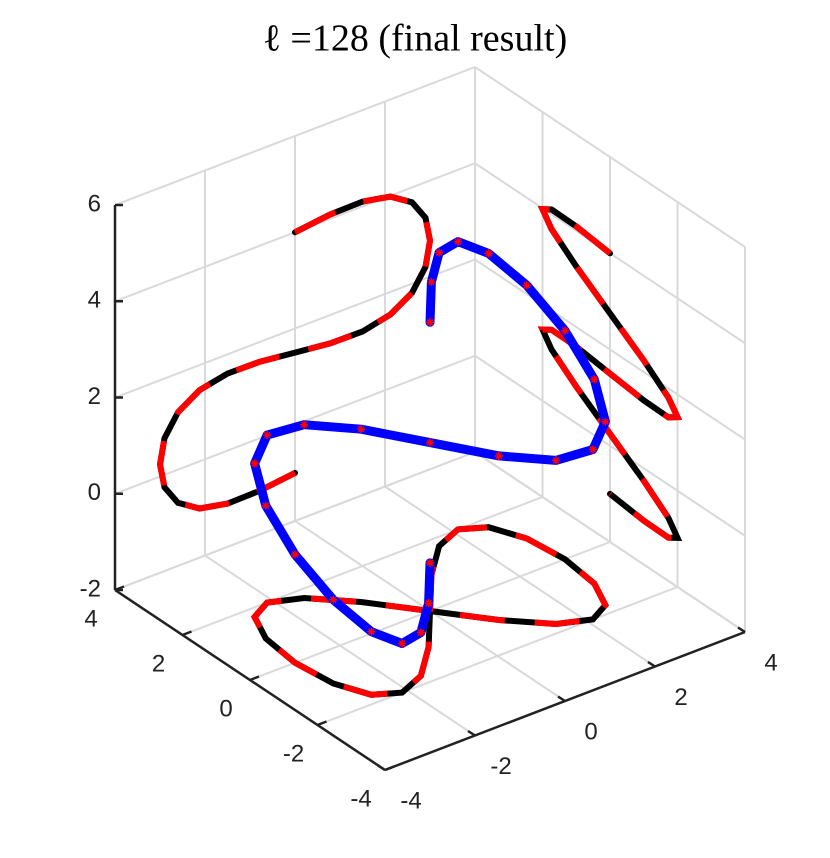  What do you see at coordinates (360, 798) in the screenshot?
I see `y-tick-label: -4` at bounding box center [360, 798].